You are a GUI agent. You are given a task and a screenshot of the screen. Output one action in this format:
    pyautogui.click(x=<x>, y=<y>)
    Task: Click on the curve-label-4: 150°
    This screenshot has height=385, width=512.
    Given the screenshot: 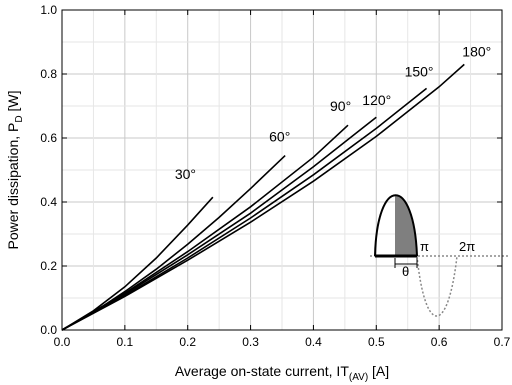 What is the action you would take?
    pyautogui.click(x=419, y=71)
    